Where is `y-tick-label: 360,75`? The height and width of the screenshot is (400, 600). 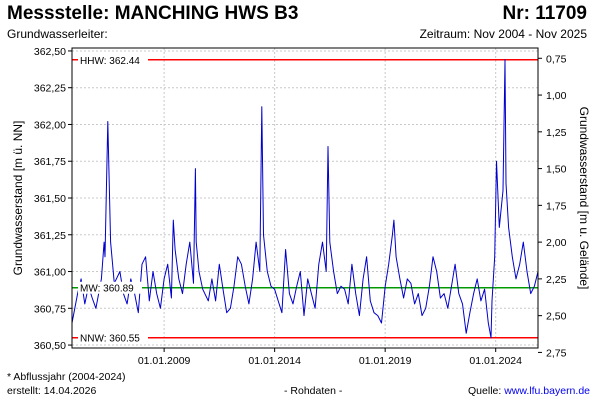
y-tick-label: 360,75 is located at coordinates (50, 309).